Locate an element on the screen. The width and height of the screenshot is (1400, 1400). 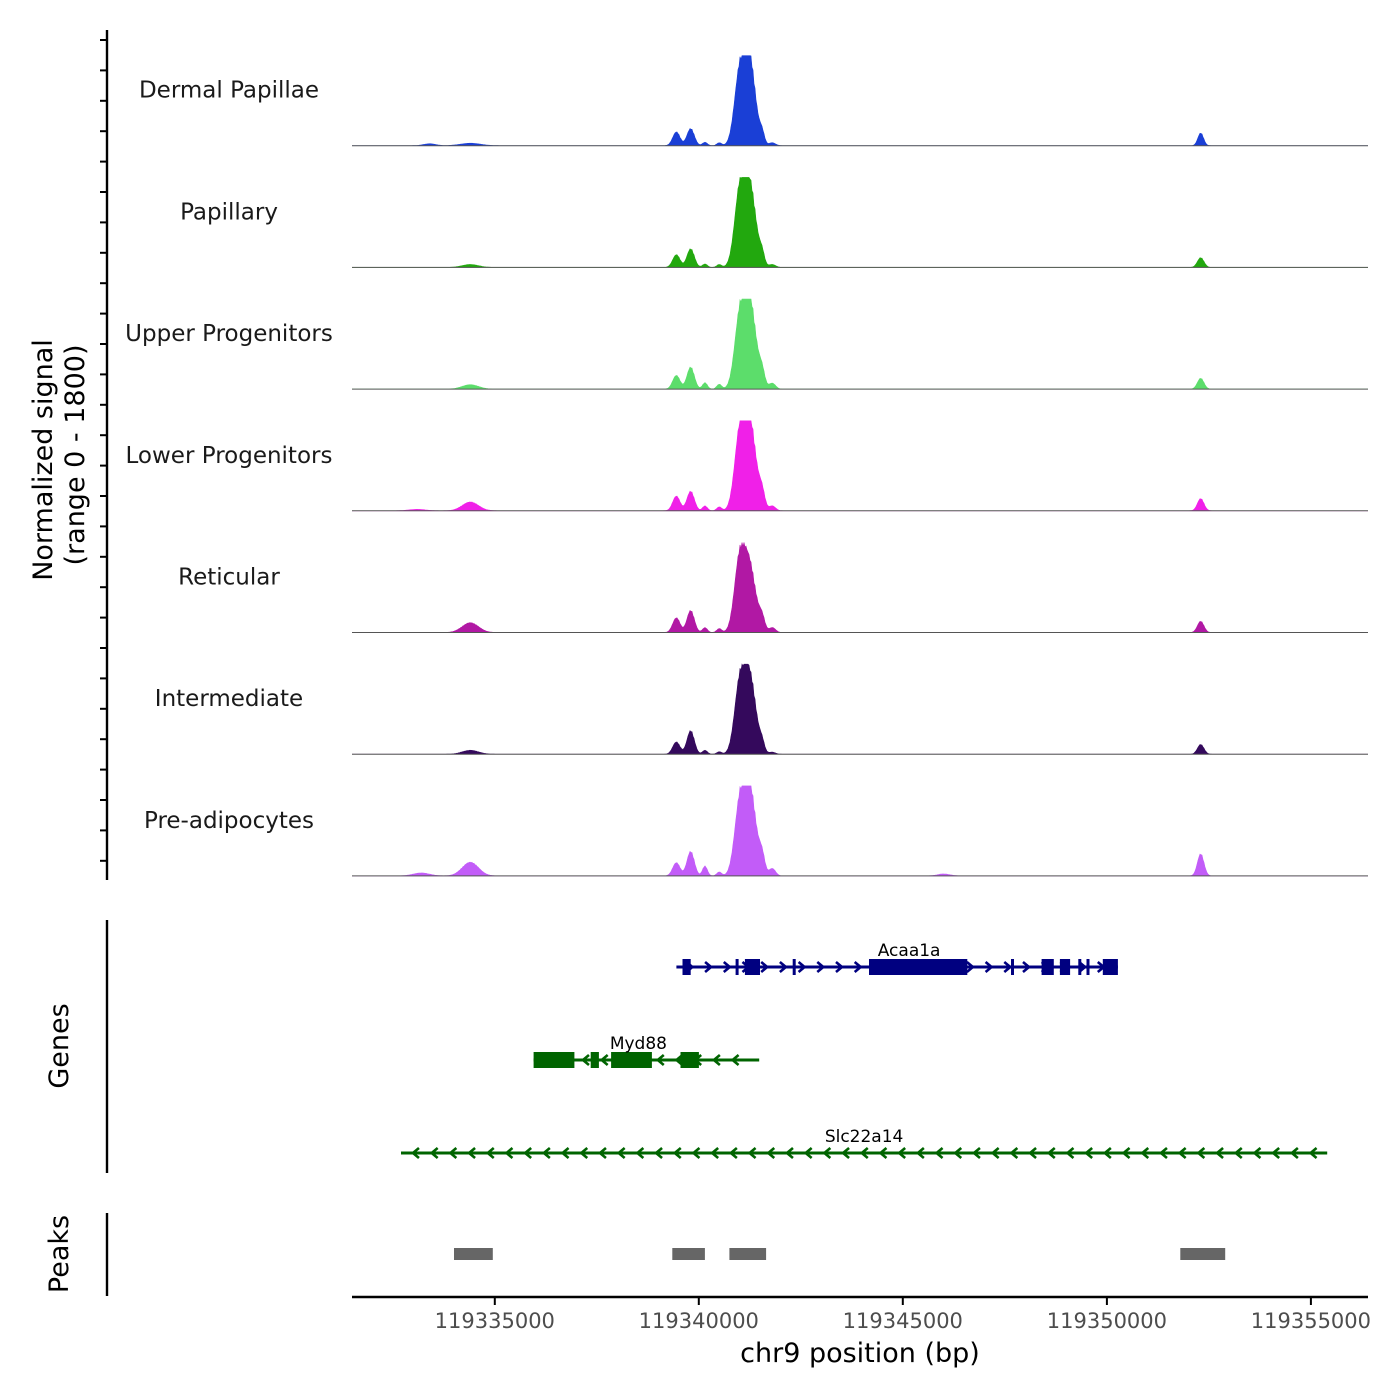
peaks-panel-label: Peaks is located at coordinates (59, 1254).